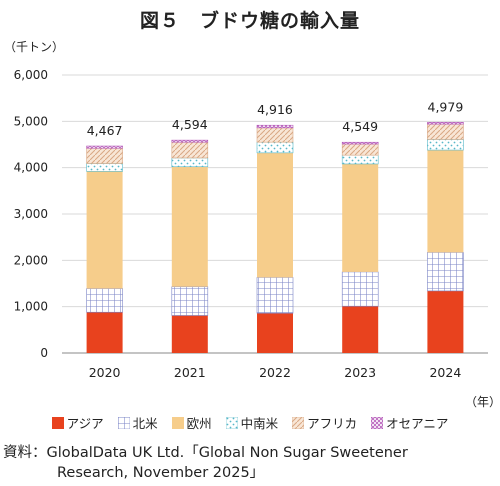  Describe the element at coordinates (360, 126) in the screenshot. I see `total-label: 4,549` at that location.